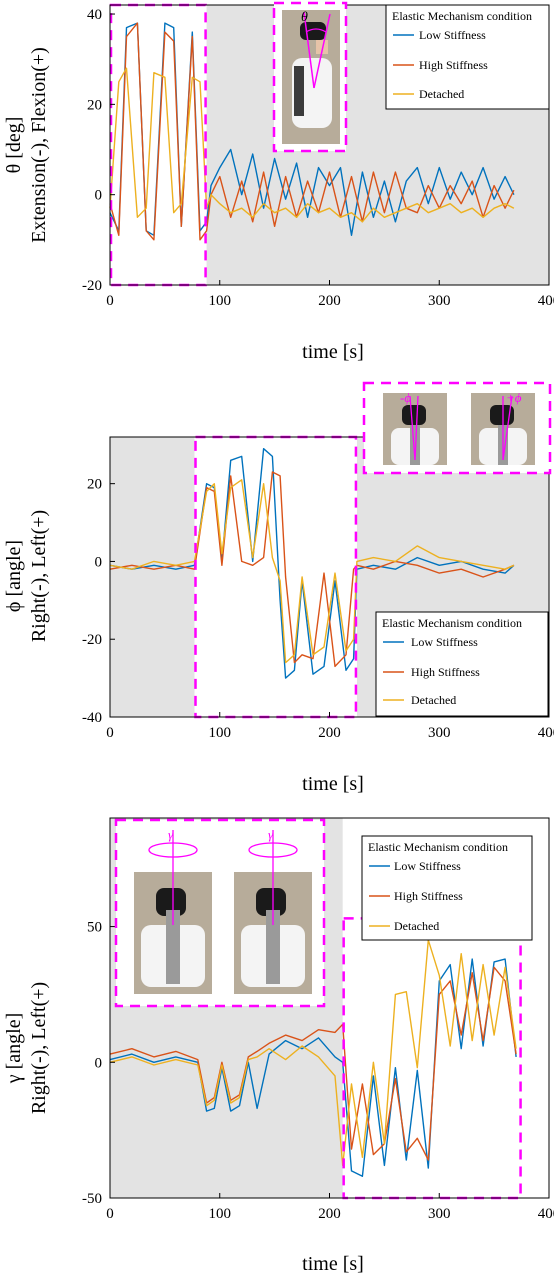 The image size is (554, 1276). Describe the element at coordinates (94, 105) in the screenshot. I see `panel-theta-ytick-label: 20` at that location.